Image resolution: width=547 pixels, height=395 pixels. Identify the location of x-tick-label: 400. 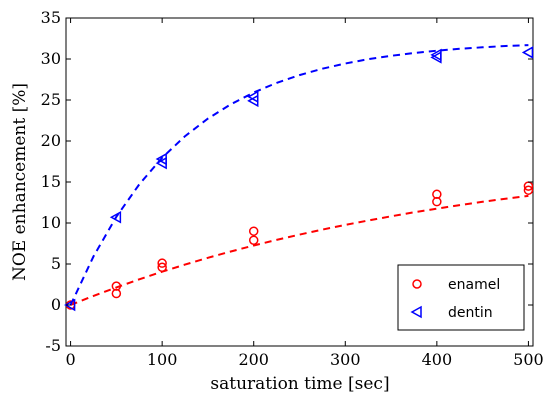
(437, 359).